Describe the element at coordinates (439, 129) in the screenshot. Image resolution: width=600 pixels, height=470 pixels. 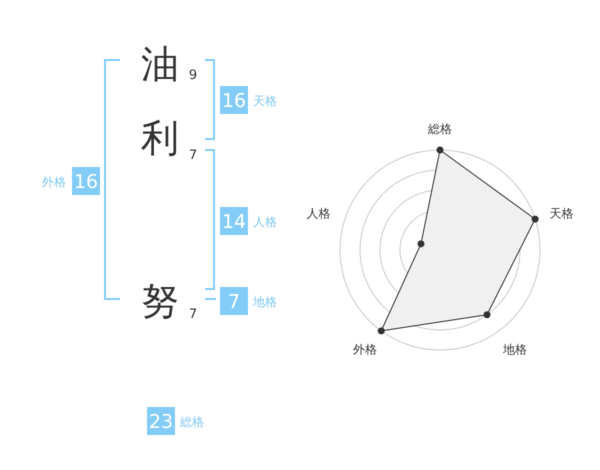
I see `spoke-label: 総格` at that location.